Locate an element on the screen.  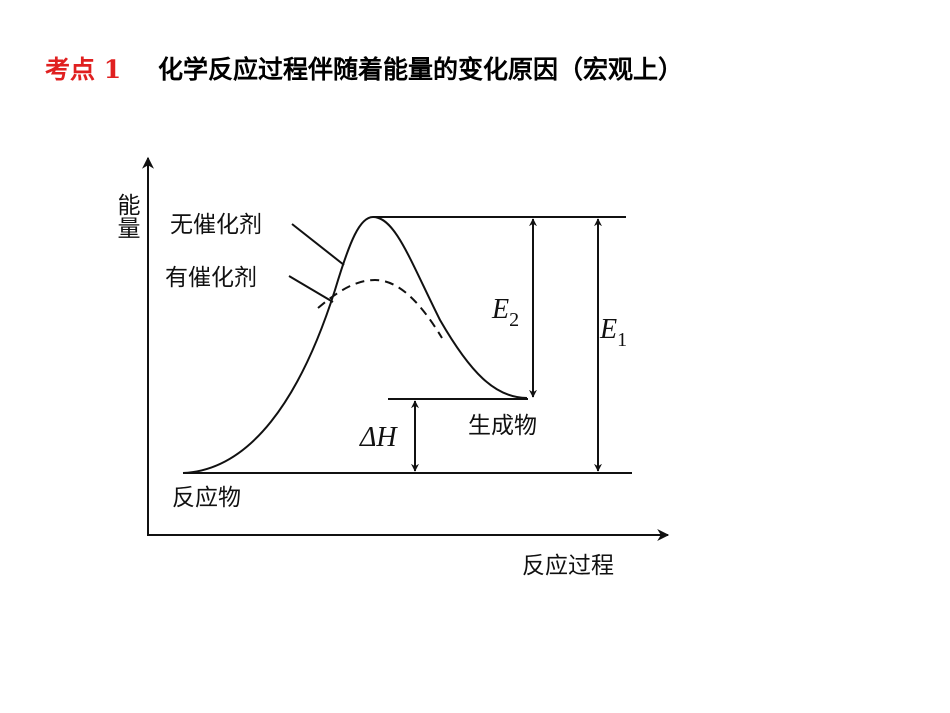
x-axis-label: 反应过程 is located at coordinates (568, 566).